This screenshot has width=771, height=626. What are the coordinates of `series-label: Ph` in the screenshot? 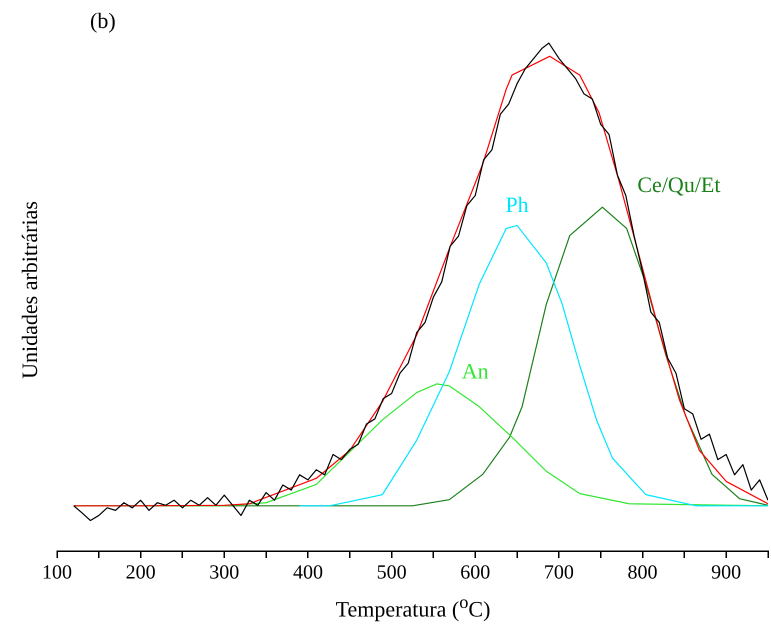 It's located at (517, 205).